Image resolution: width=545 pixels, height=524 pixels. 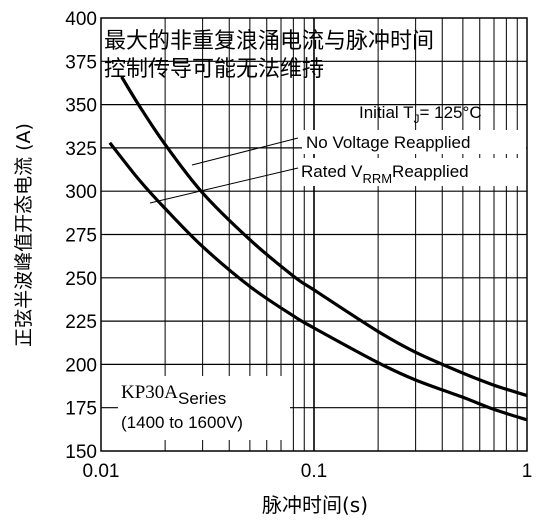 I want to click on chart-title-line-1: 最大的非重复浪涌电流与脉冲时间, so click(x=269, y=41).